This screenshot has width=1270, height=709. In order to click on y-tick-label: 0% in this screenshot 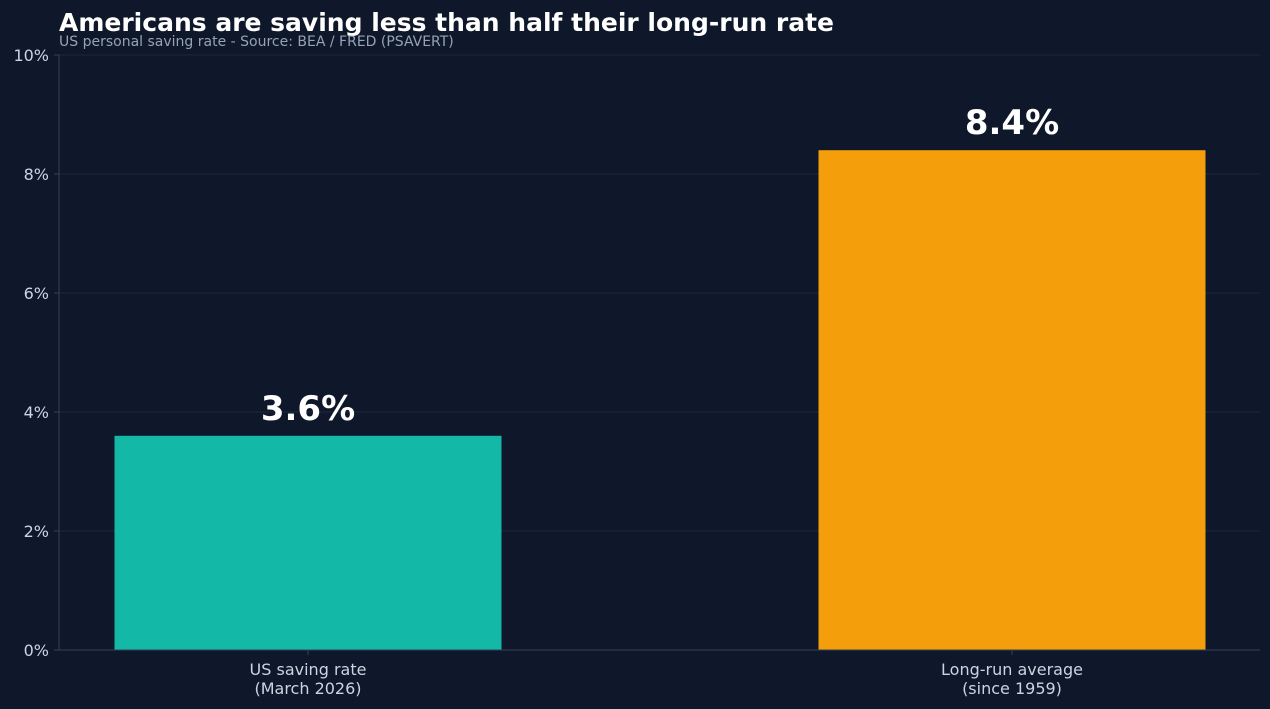, I will do `click(36, 650)`.